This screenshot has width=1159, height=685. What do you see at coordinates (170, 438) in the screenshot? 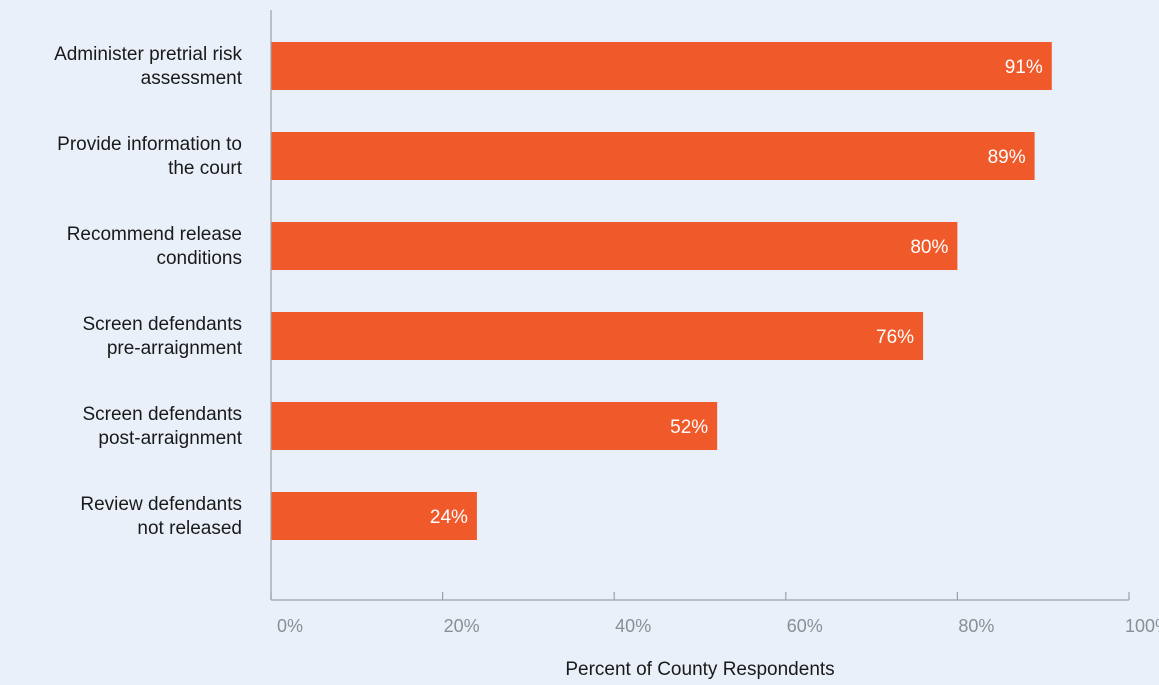
I see `category-label: post-arraignment` at bounding box center [170, 438].